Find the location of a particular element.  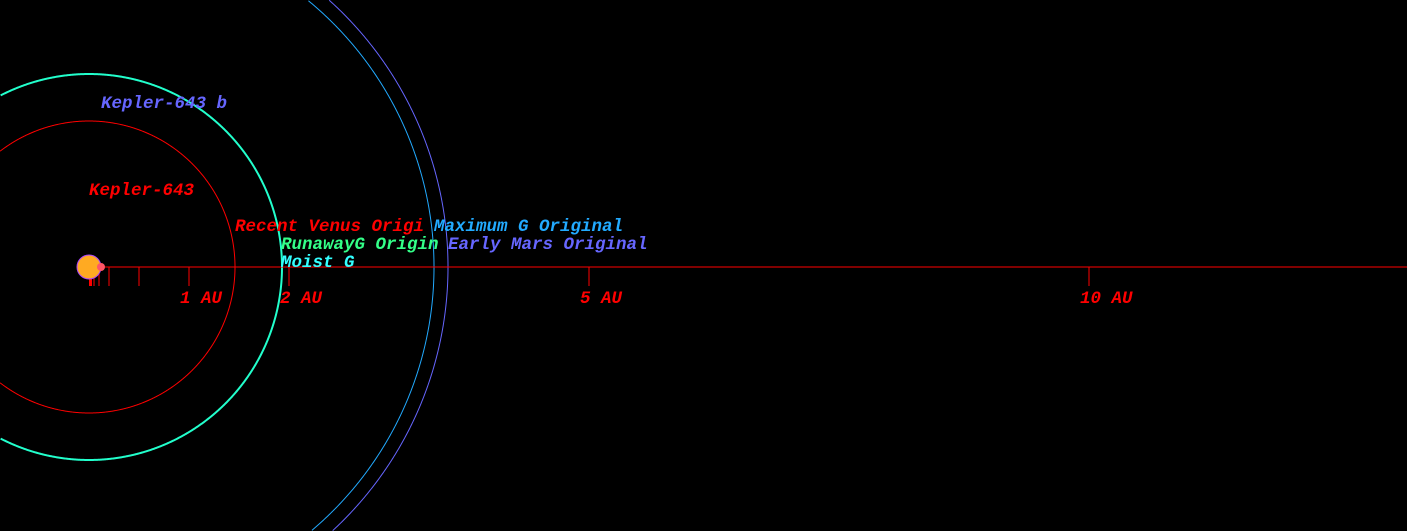

planet-label: Kepler-643 b is located at coordinates (164, 104).